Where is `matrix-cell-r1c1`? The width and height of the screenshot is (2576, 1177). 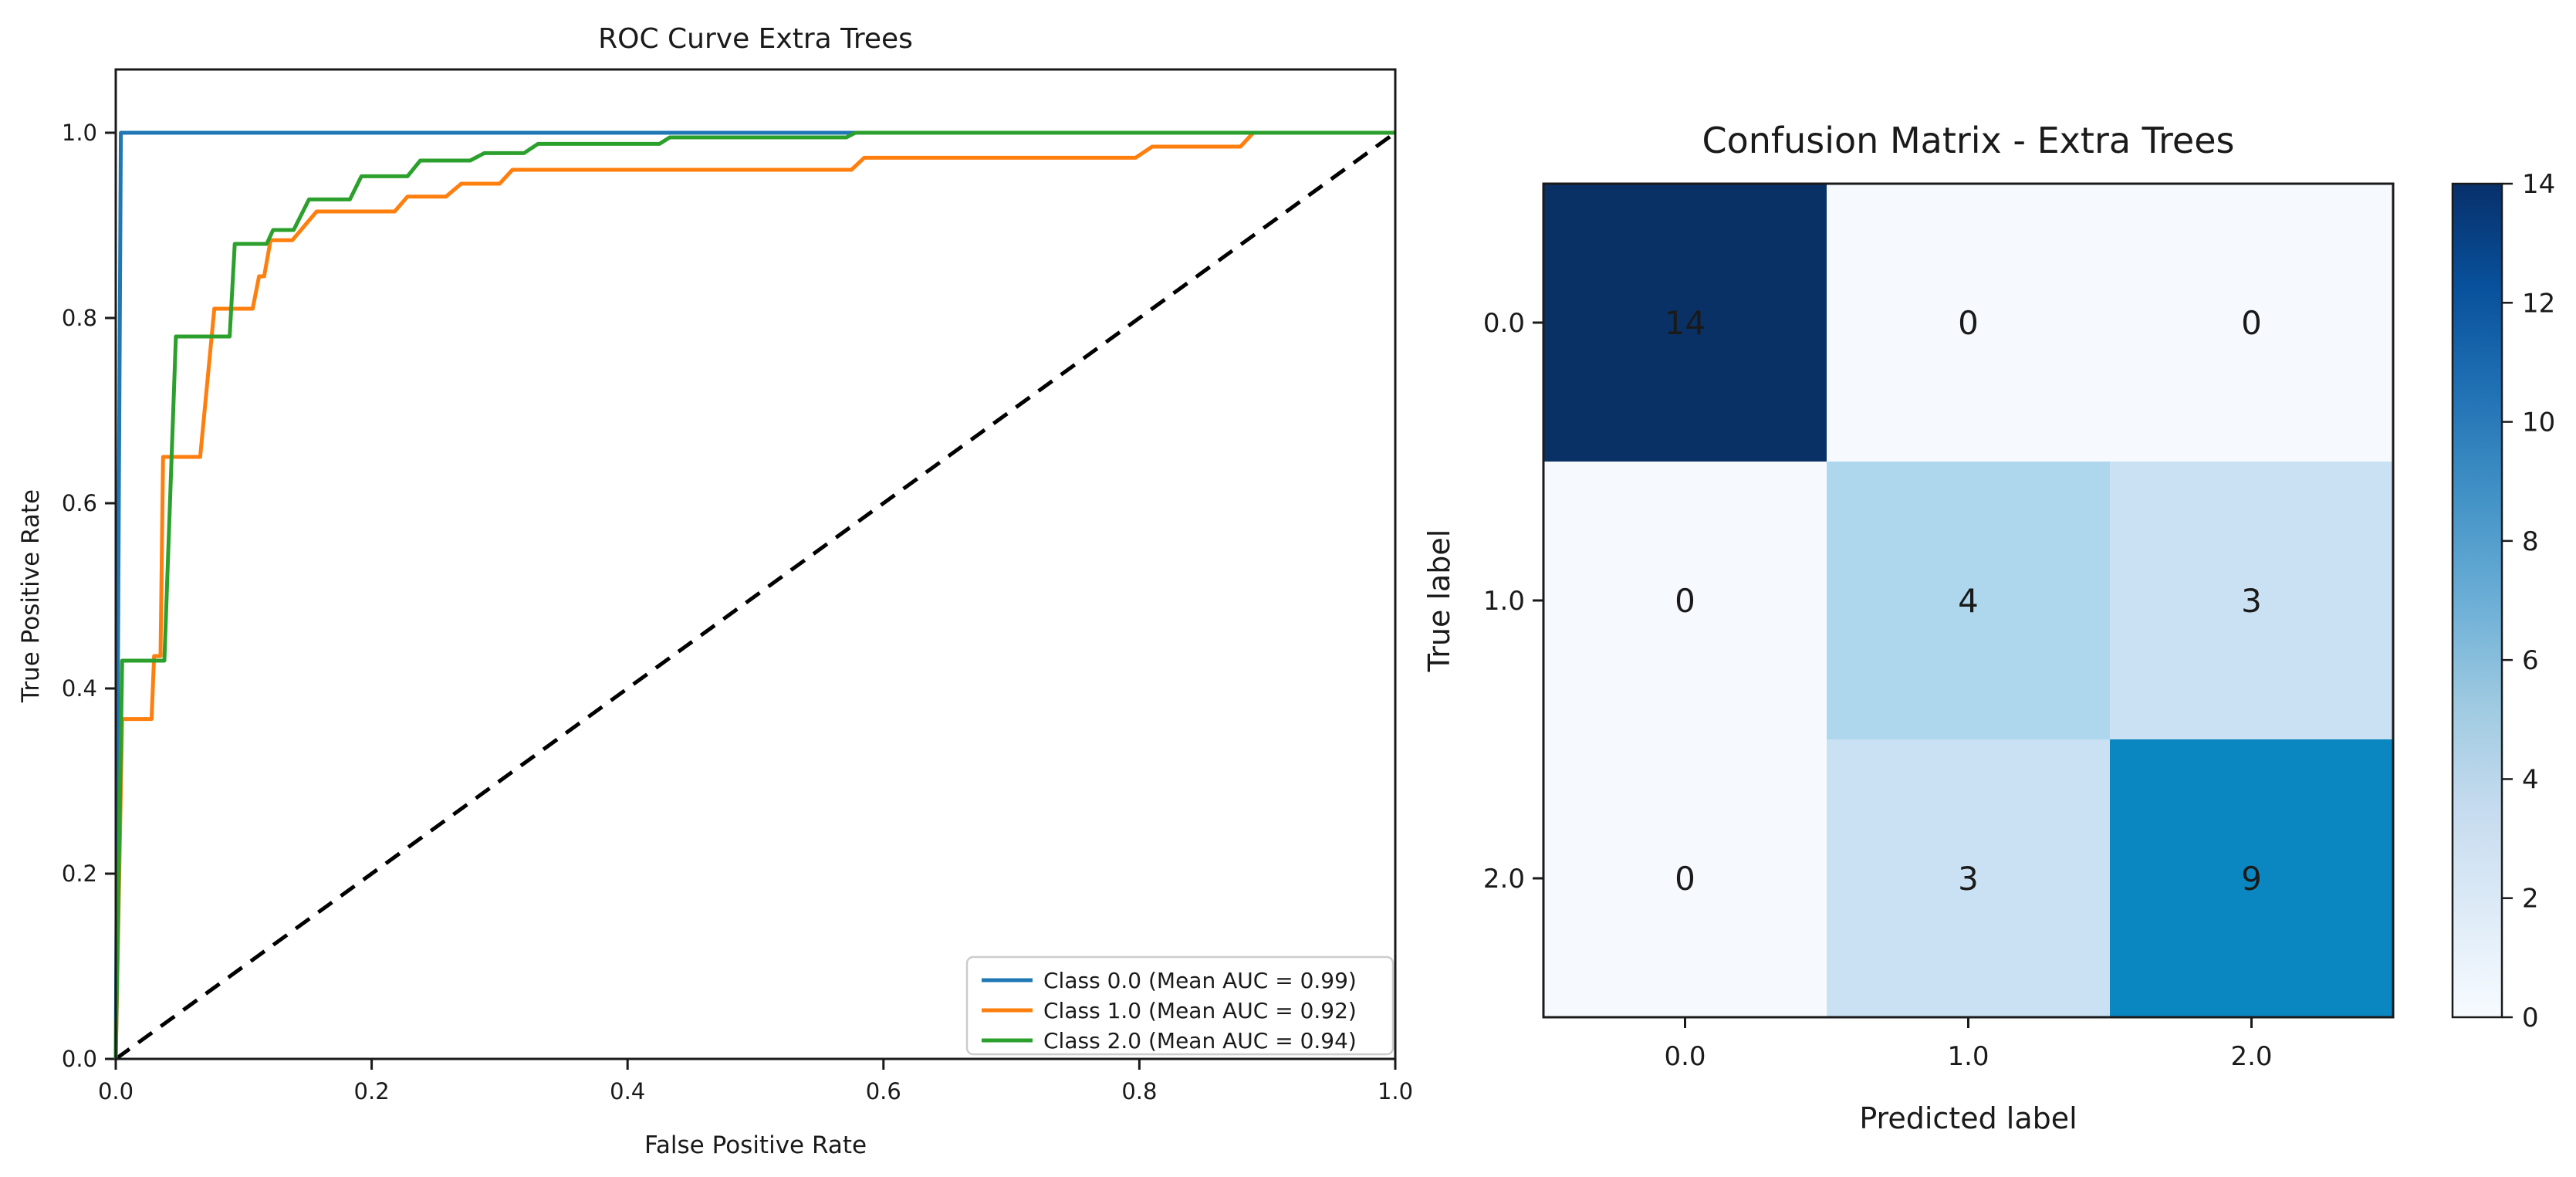 matrix-cell-r1c1 is located at coordinates (1968, 600).